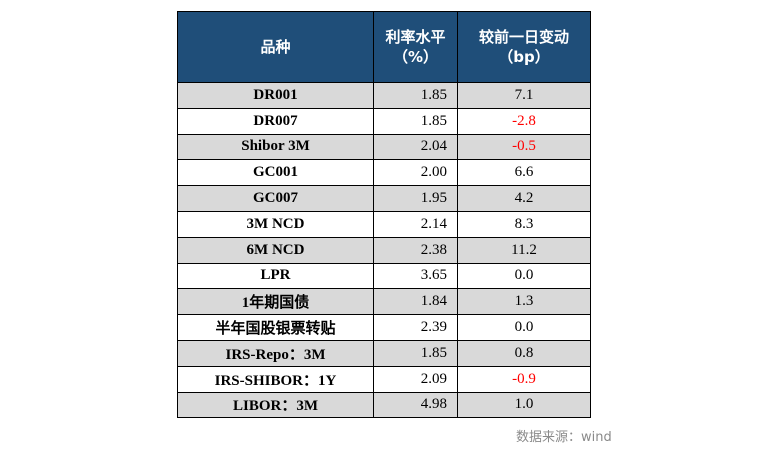  Describe the element at coordinates (275, 95) in the screenshot. I see `variety-cell: DR001` at that location.